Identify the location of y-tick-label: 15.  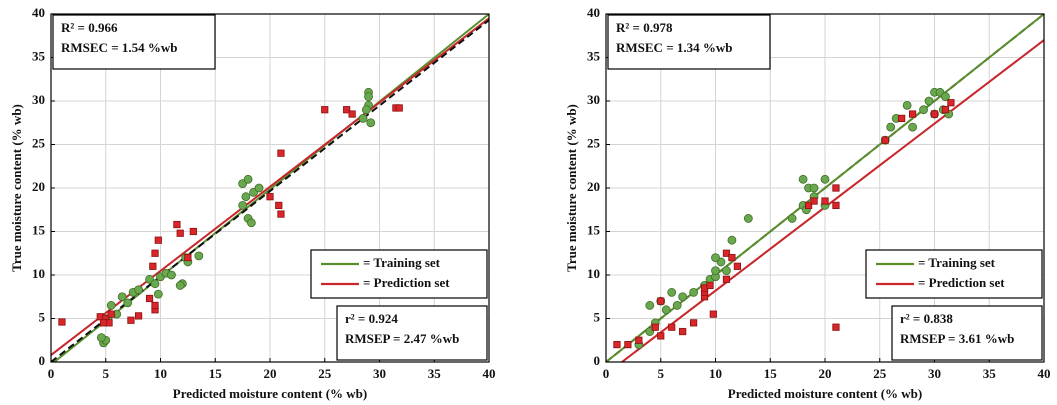
(594, 229).